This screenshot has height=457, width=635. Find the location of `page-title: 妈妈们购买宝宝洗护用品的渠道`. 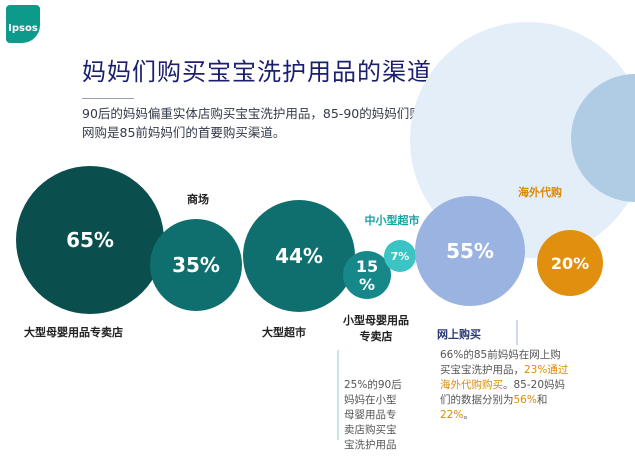

page-title: 妈妈们购买宝宝洗护用品的渠道 is located at coordinates (257, 72).